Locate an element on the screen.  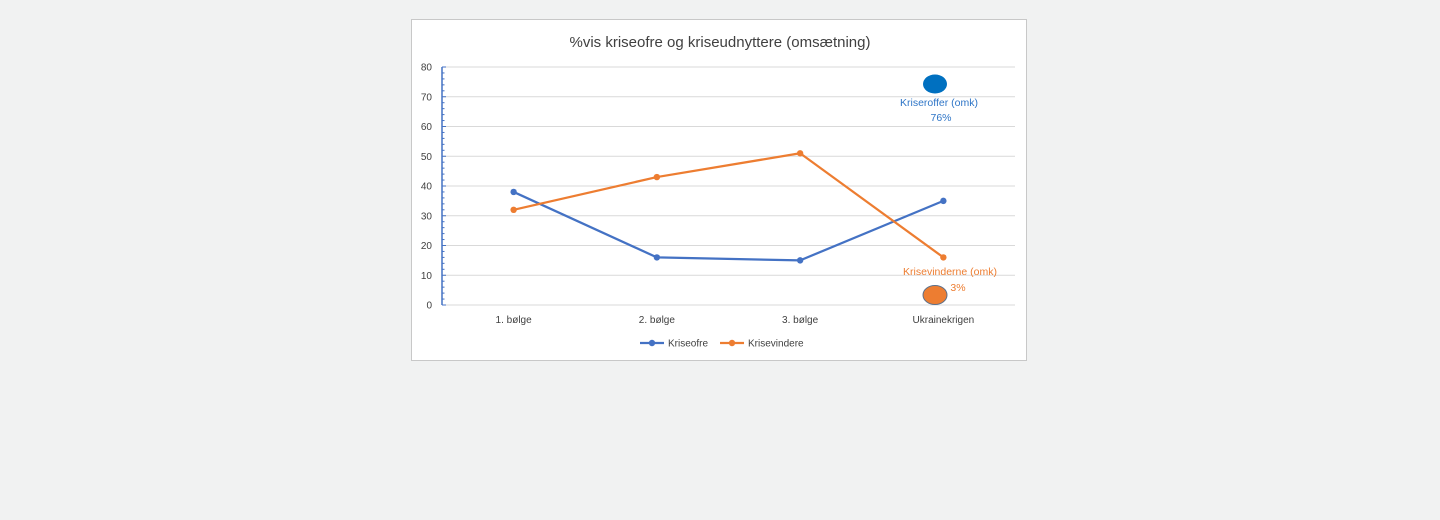
y-tick-label: 80 is located at coordinates (427, 68).